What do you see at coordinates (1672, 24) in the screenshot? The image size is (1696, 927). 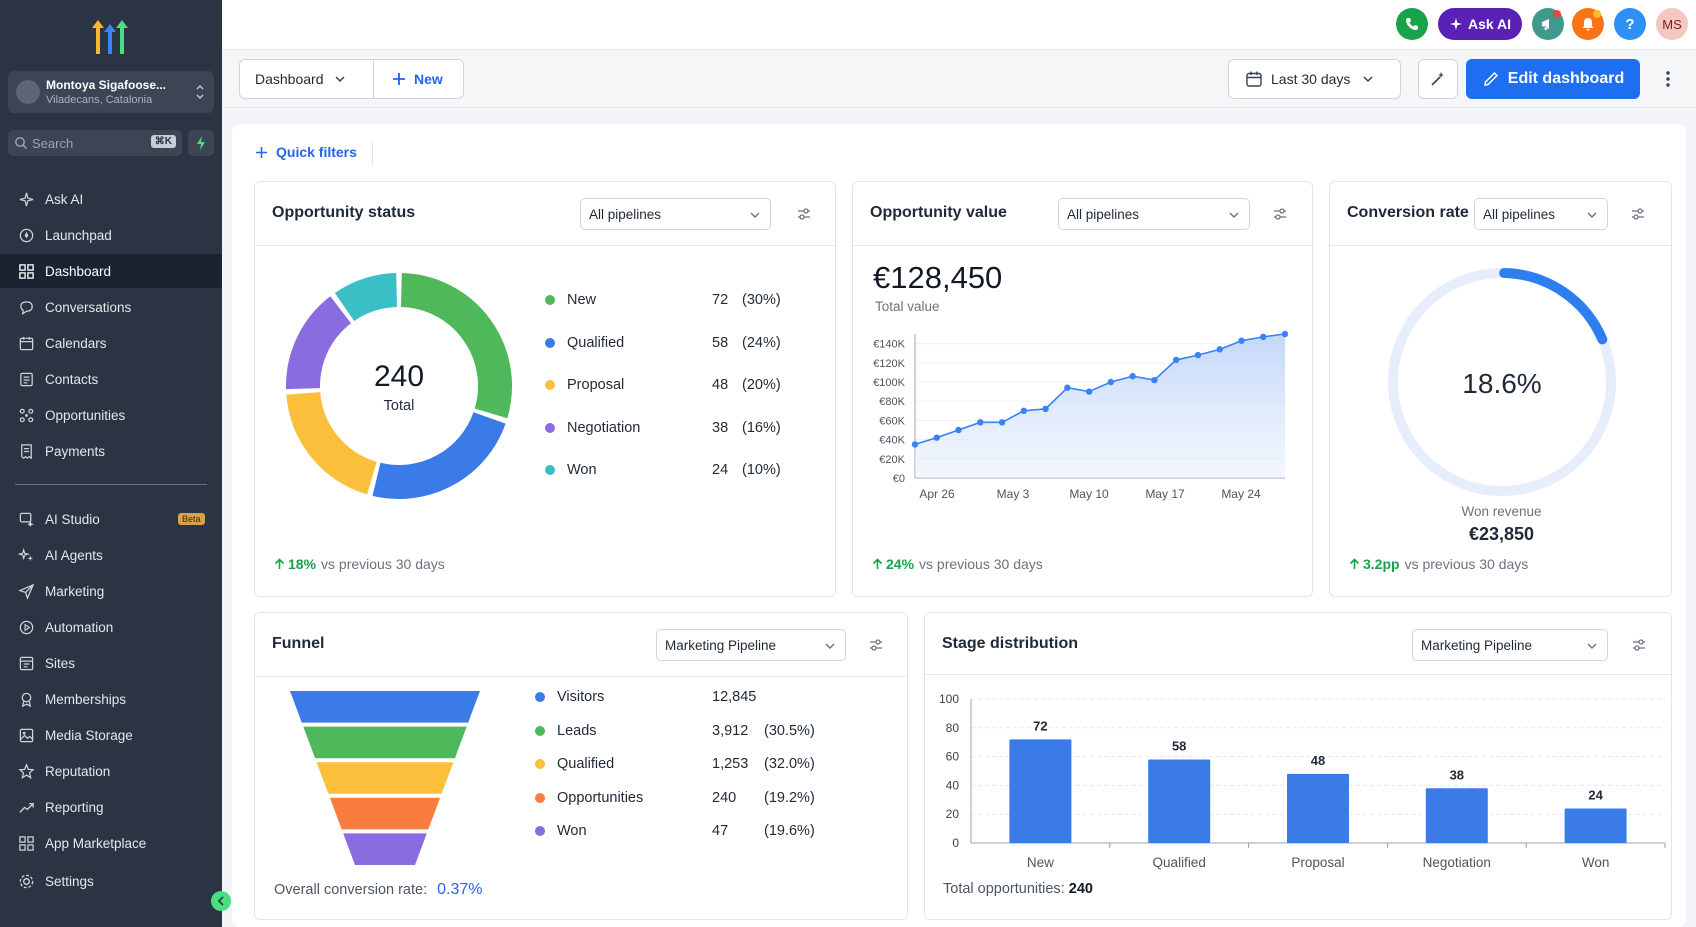 I see `user-avatar: MS` at bounding box center [1672, 24].